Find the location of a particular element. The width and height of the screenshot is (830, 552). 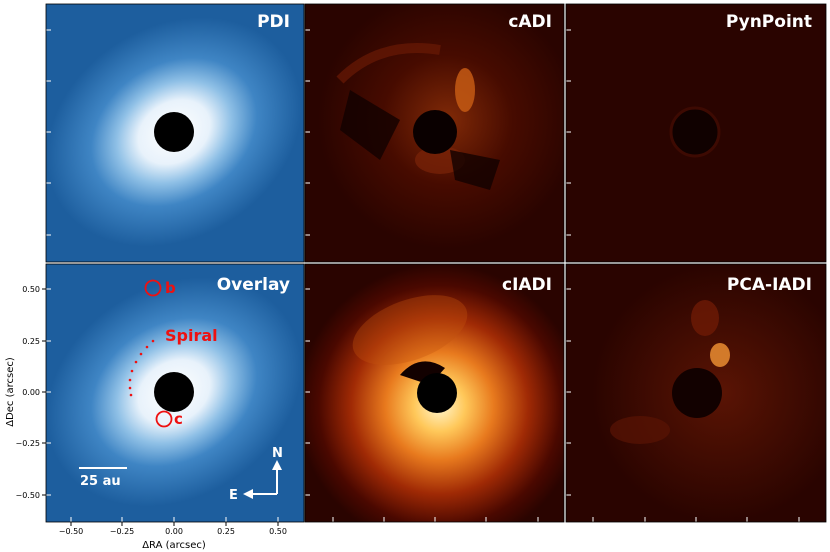

overlay-axis-ticks is located at coordinates (160, 407).